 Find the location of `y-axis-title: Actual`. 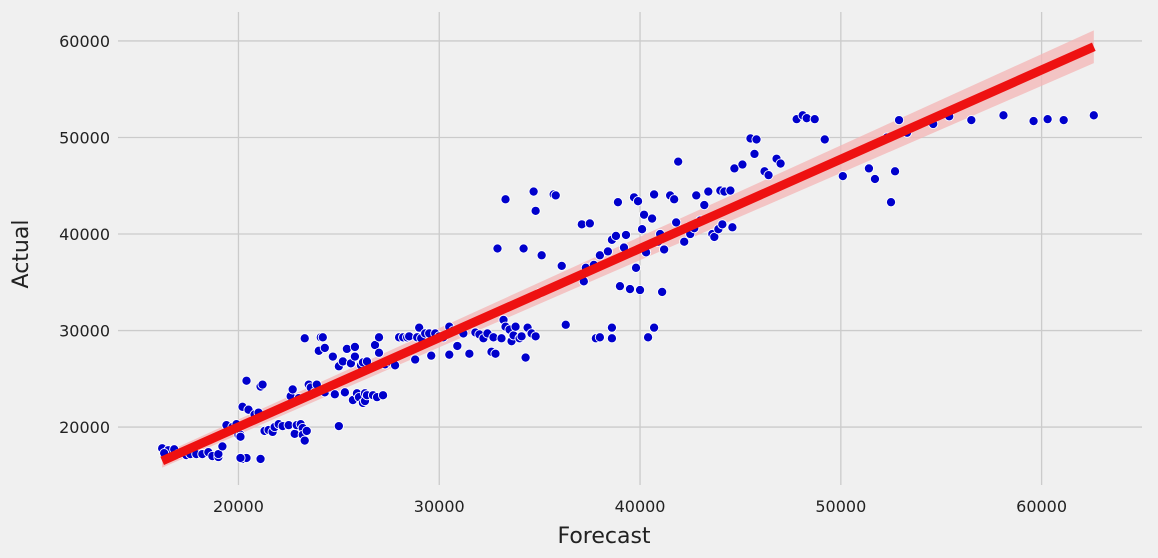

y-axis-title: Actual is located at coordinates (21, 254).